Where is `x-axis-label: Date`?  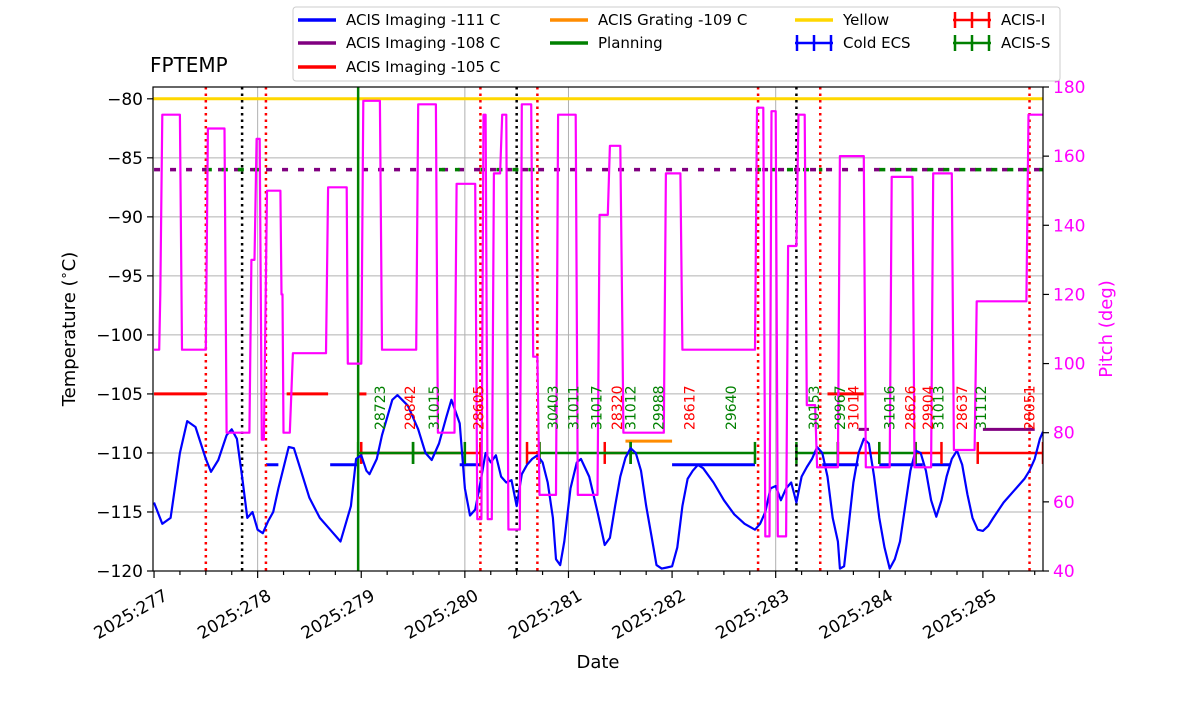
x-axis-label: Date is located at coordinates (597, 662).